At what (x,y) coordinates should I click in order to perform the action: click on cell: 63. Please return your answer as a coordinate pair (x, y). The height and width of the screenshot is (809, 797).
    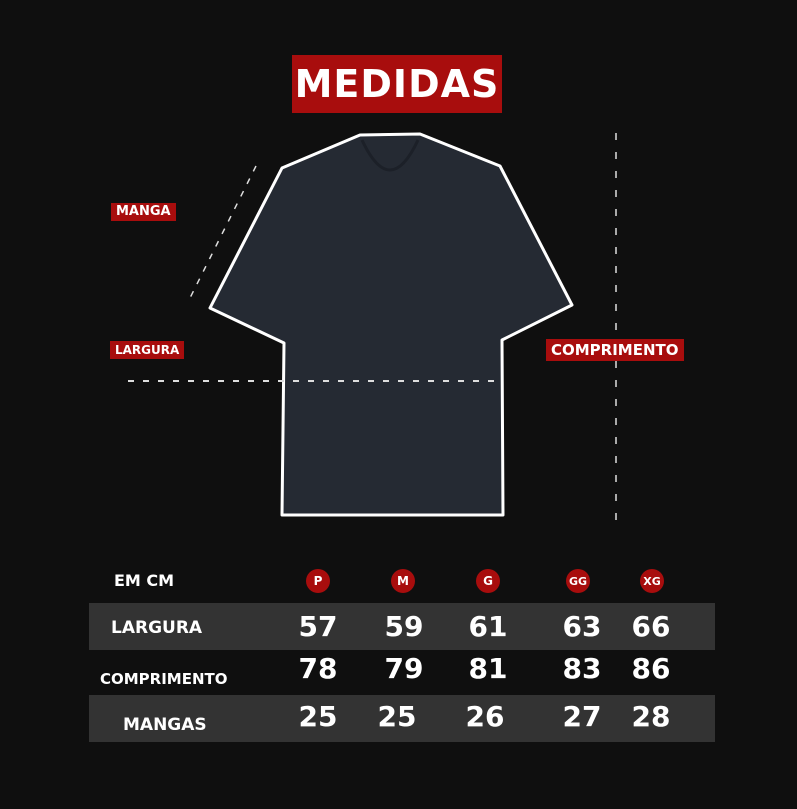
    Looking at the image, I should click on (582, 626).